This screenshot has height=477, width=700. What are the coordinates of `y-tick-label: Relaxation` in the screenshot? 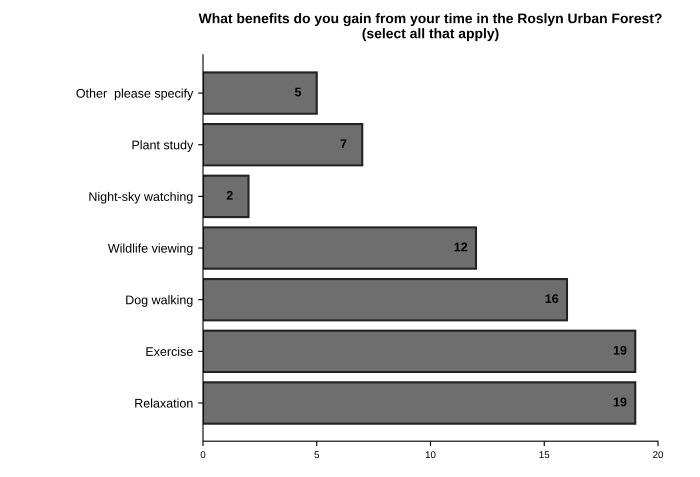 It's located at (163, 403).